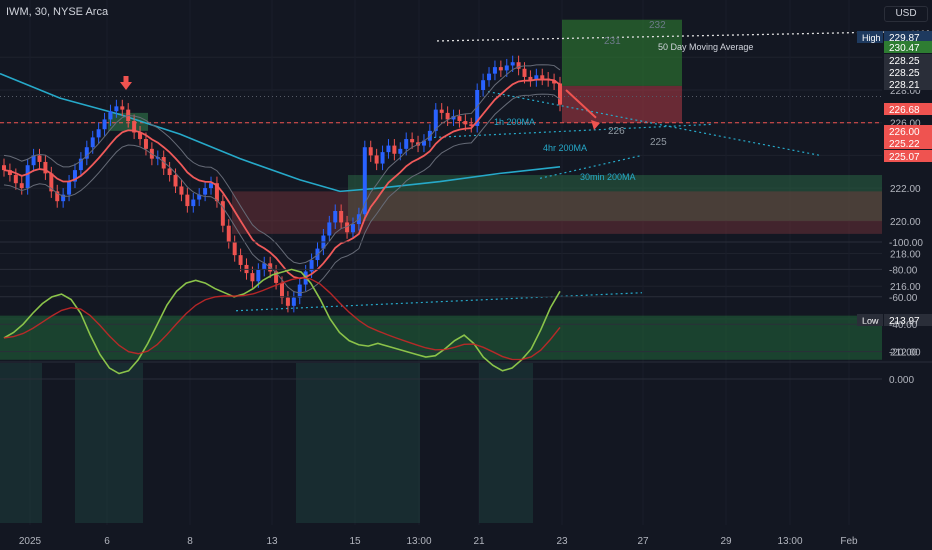 The image size is (932, 550). Describe the element at coordinates (573, 131) in the screenshot. I see `ma200-4h-line` at that location.